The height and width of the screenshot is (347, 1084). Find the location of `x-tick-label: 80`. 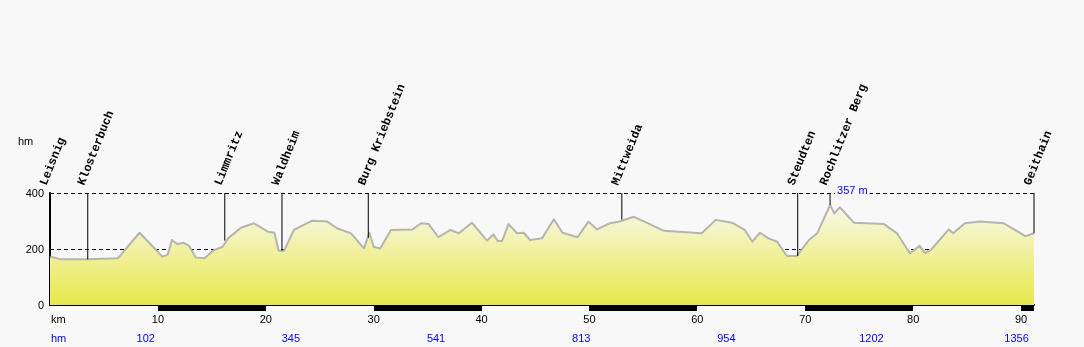

x-tick-label: 80 is located at coordinates (913, 318).